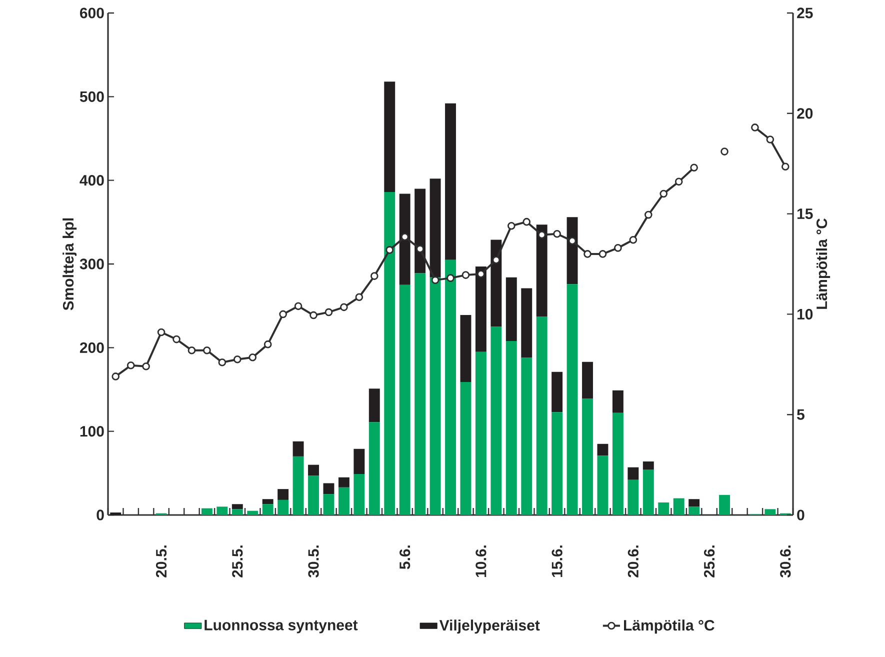 The height and width of the screenshot is (657, 885). Describe the element at coordinates (633, 562) in the screenshot. I see `x-tick-label: 20.6.` at that location.